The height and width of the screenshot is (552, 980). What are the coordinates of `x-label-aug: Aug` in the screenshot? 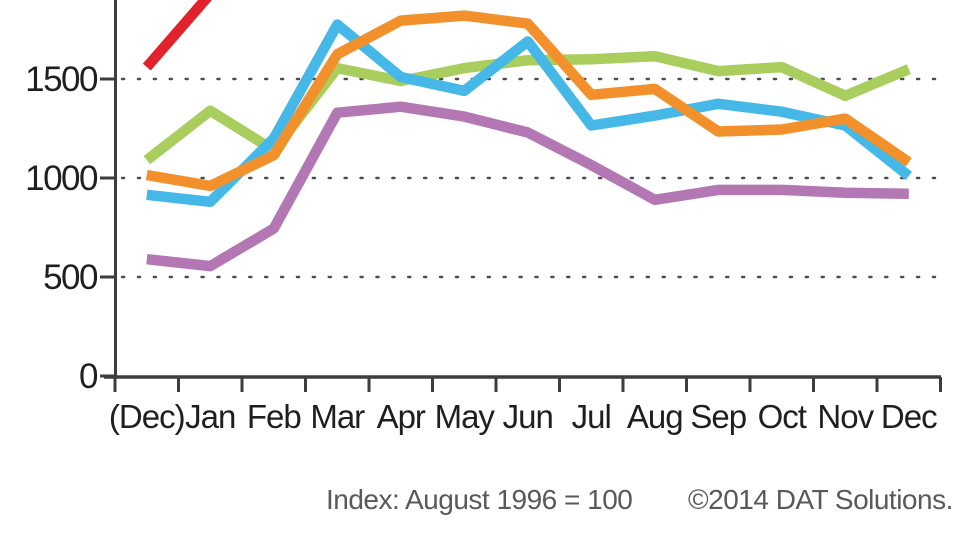 It's located at (655, 416).